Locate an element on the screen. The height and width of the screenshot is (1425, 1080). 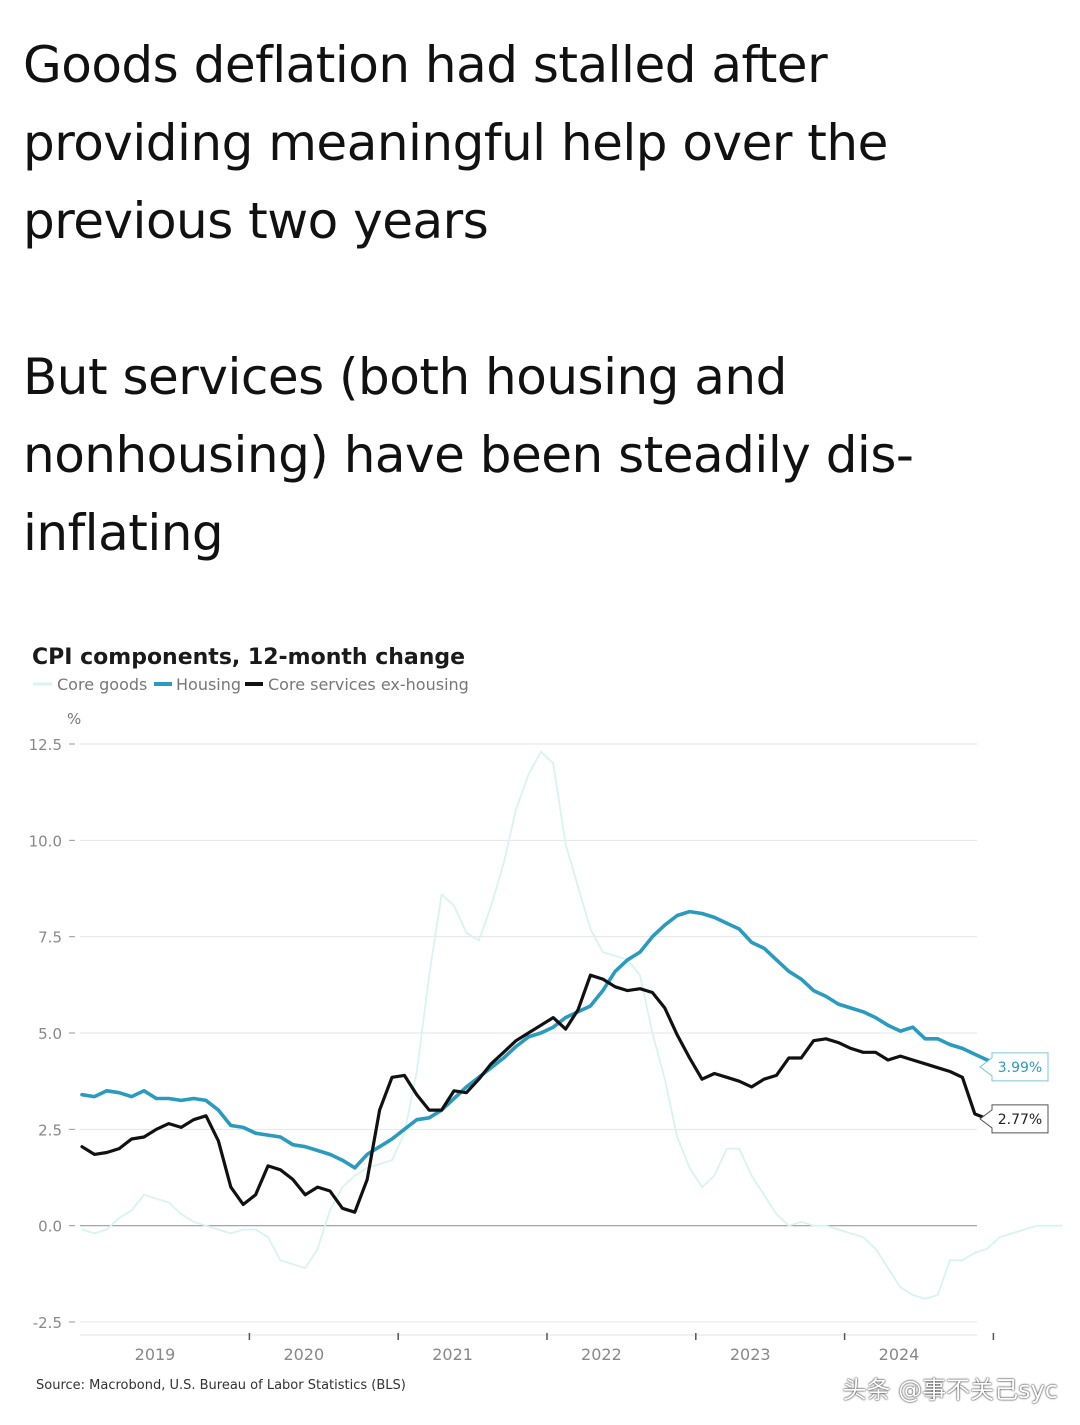
end-label-box-core-services is located at coordinates (1014, 1119).